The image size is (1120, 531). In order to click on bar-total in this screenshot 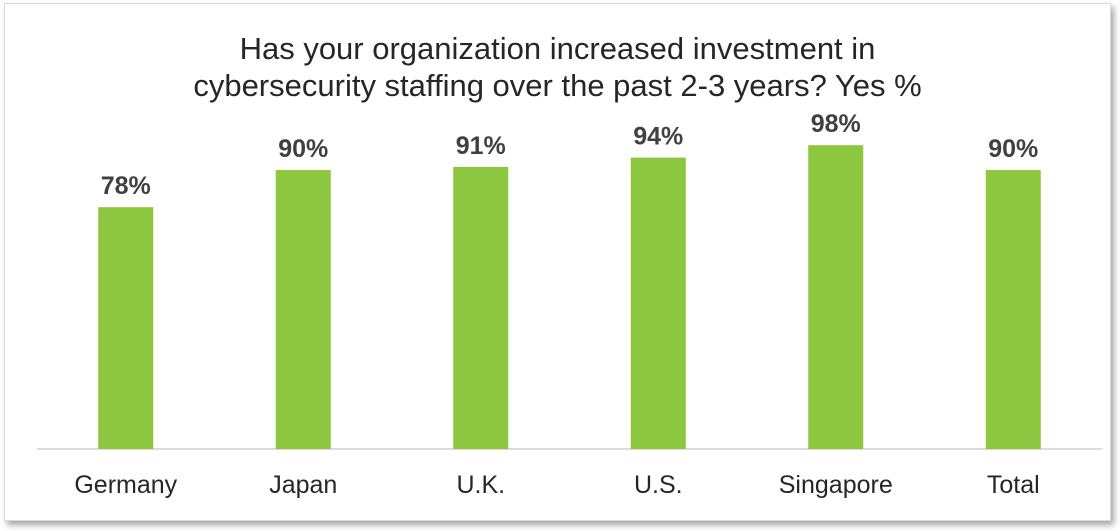, I will do `click(1013, 309)`.